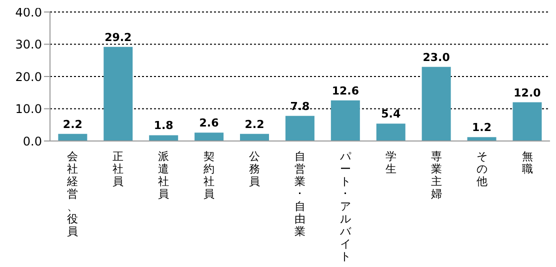 The width and height of the screenshot is (556, 267). Describe the element at coordinates (209, 123) in the screenshot. I see `data-label: 2.6` at that location.